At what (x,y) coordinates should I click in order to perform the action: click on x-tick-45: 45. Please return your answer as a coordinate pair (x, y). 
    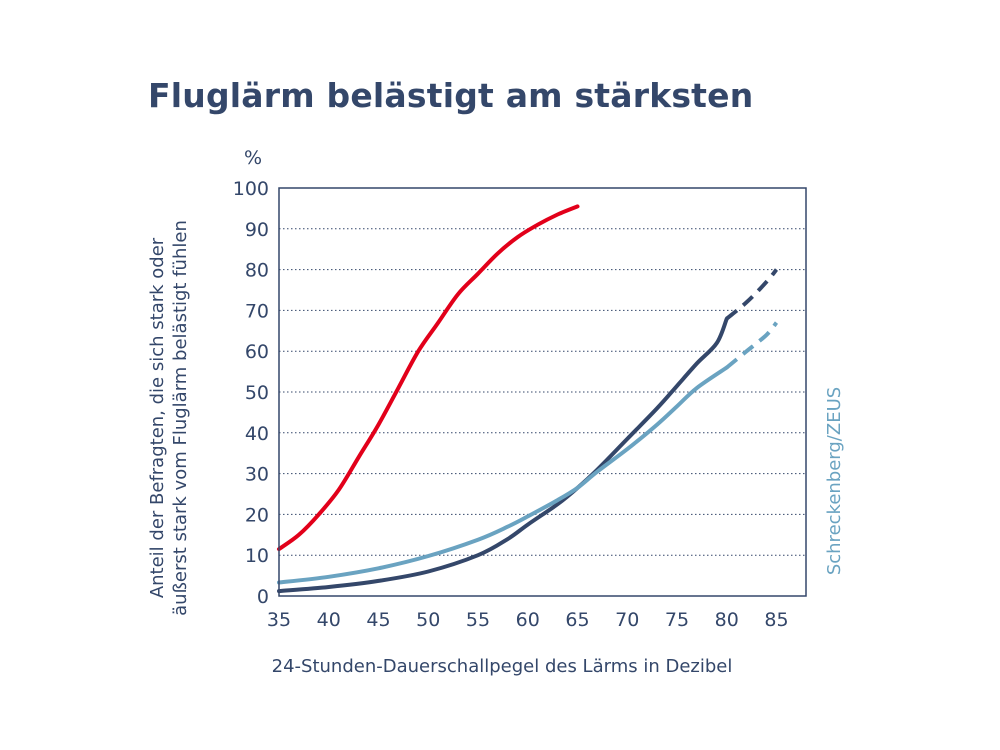
    Looking at the image, I should click on (378, 620).